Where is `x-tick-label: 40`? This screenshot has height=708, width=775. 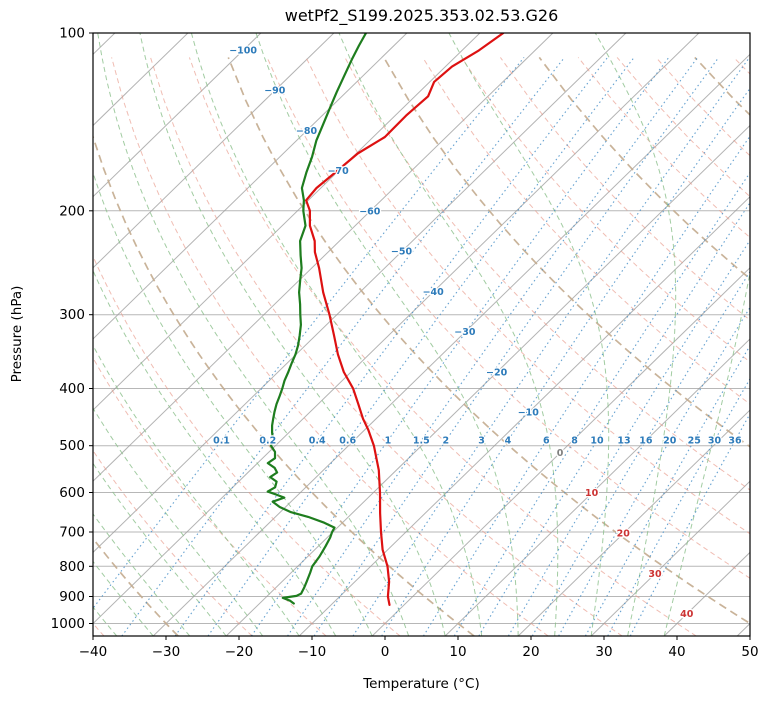
x-tick-label: 40 is located at coordinates (676, 652).